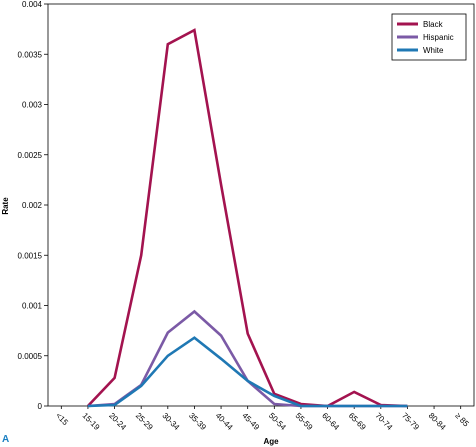 The width and height of the screenshot is (476, 447). Describe the element at coordinates (117, 421) in the screenshot. I see `x-tick-label: 20-24` at that location.